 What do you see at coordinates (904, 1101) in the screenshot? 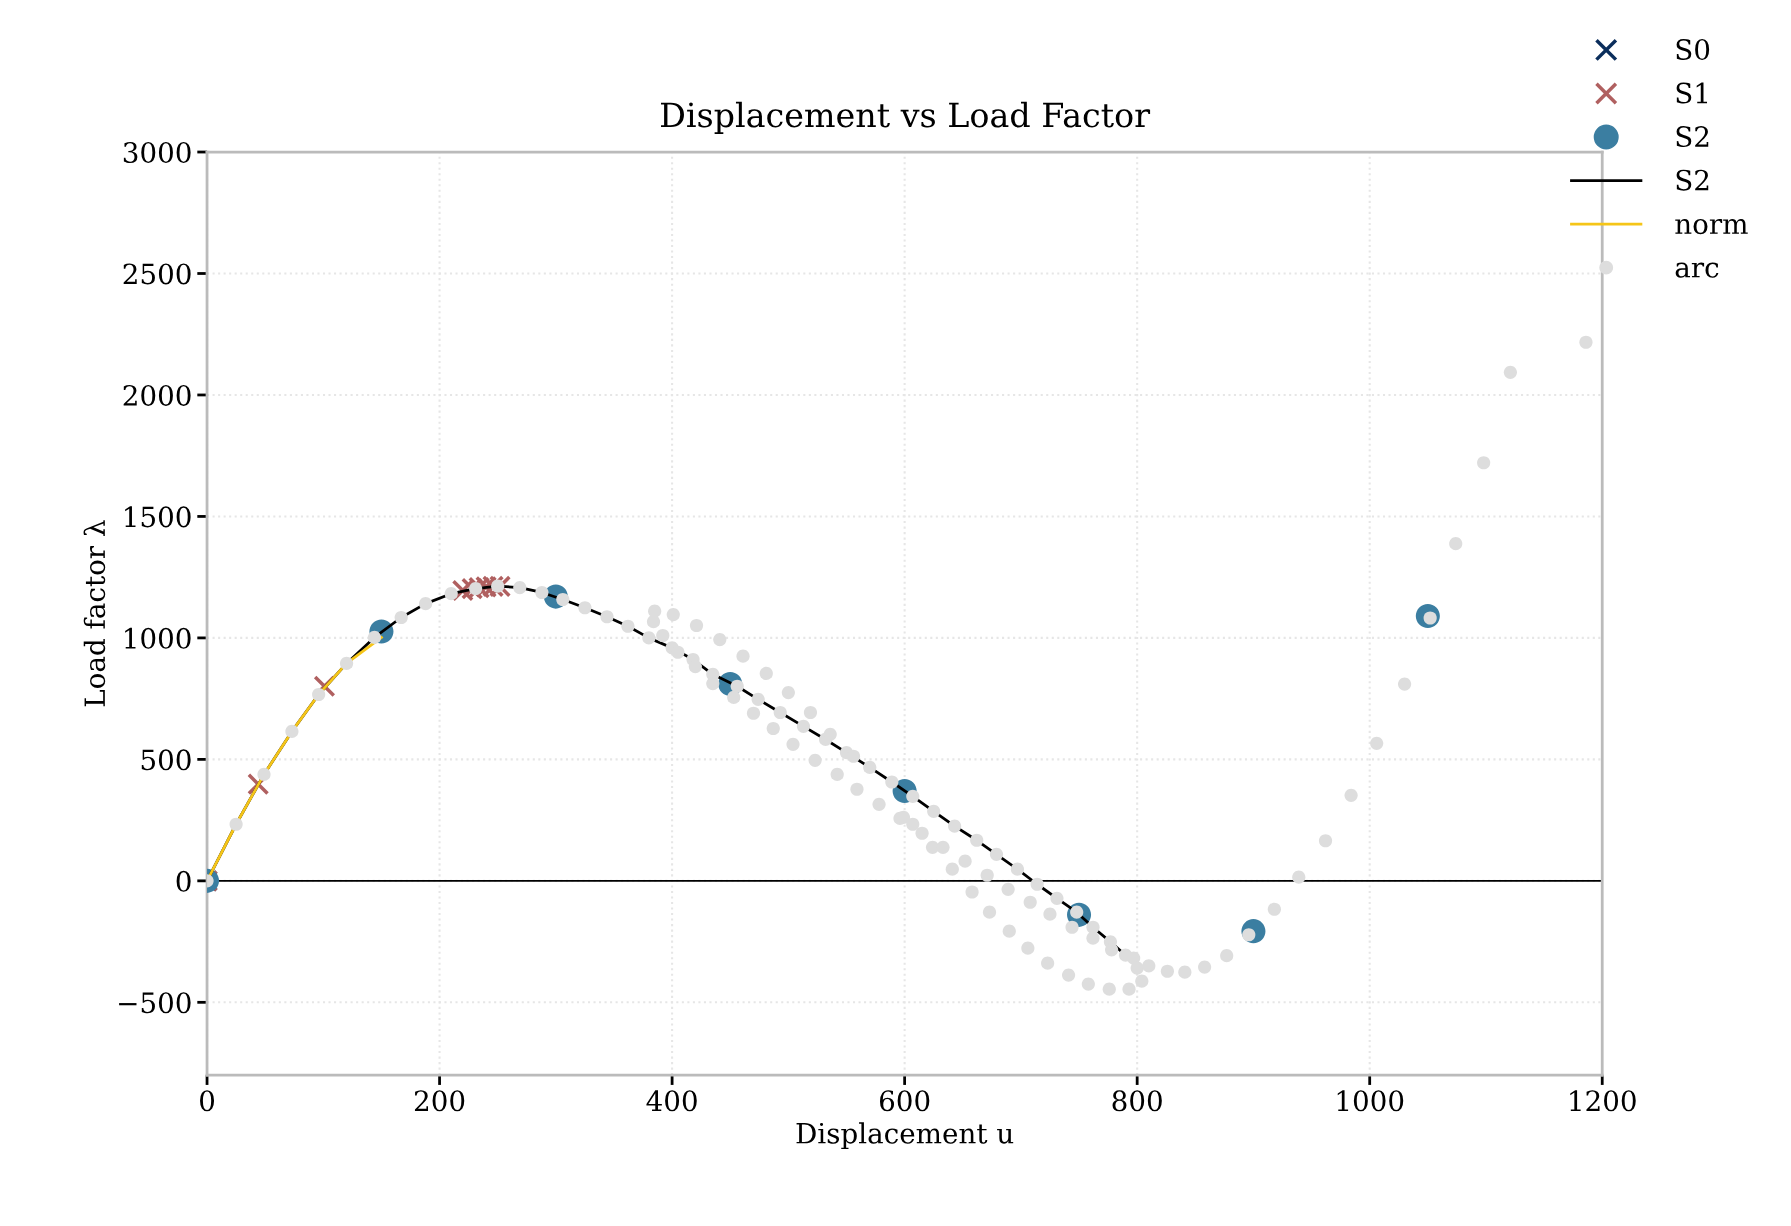
I see `x-tick-label: 600` at bounding box center [904, 1101].